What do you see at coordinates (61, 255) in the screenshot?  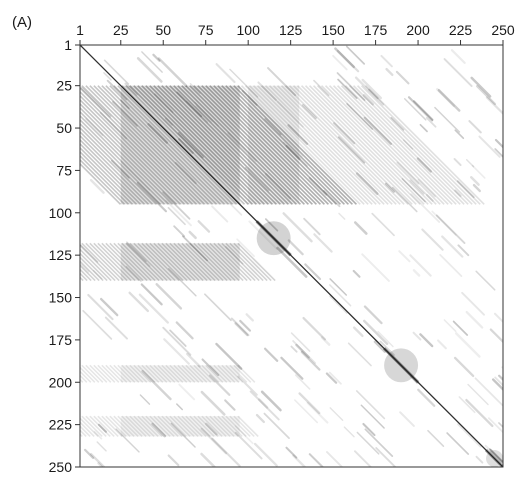 I see `y-tick-label: 125` at bounding box center [61, 255].